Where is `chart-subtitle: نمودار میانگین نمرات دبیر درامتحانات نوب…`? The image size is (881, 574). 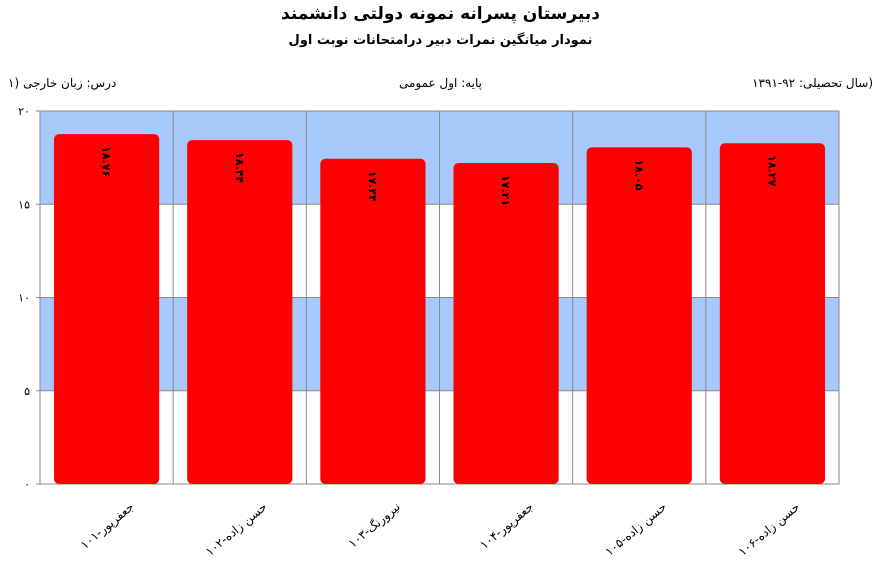
chart-subtitle: نمودار میانگین نمرات دبیر درامتحانات نوب… is located at coordinates (440, 40).